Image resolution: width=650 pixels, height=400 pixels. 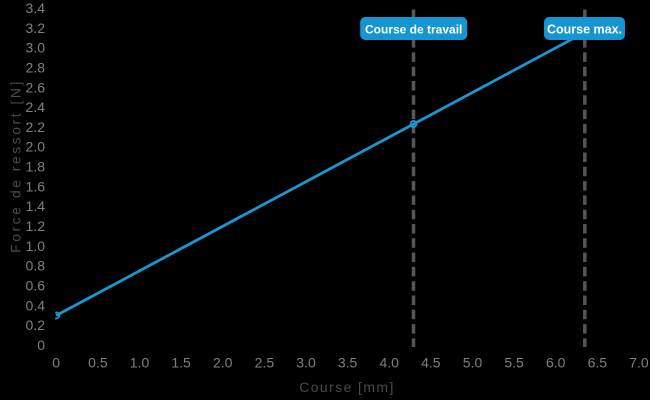 What do you see at coordinates (347, 387) in the screenshot?
I see `svg-text: Course [mm]` at bounding box center [347, 387].